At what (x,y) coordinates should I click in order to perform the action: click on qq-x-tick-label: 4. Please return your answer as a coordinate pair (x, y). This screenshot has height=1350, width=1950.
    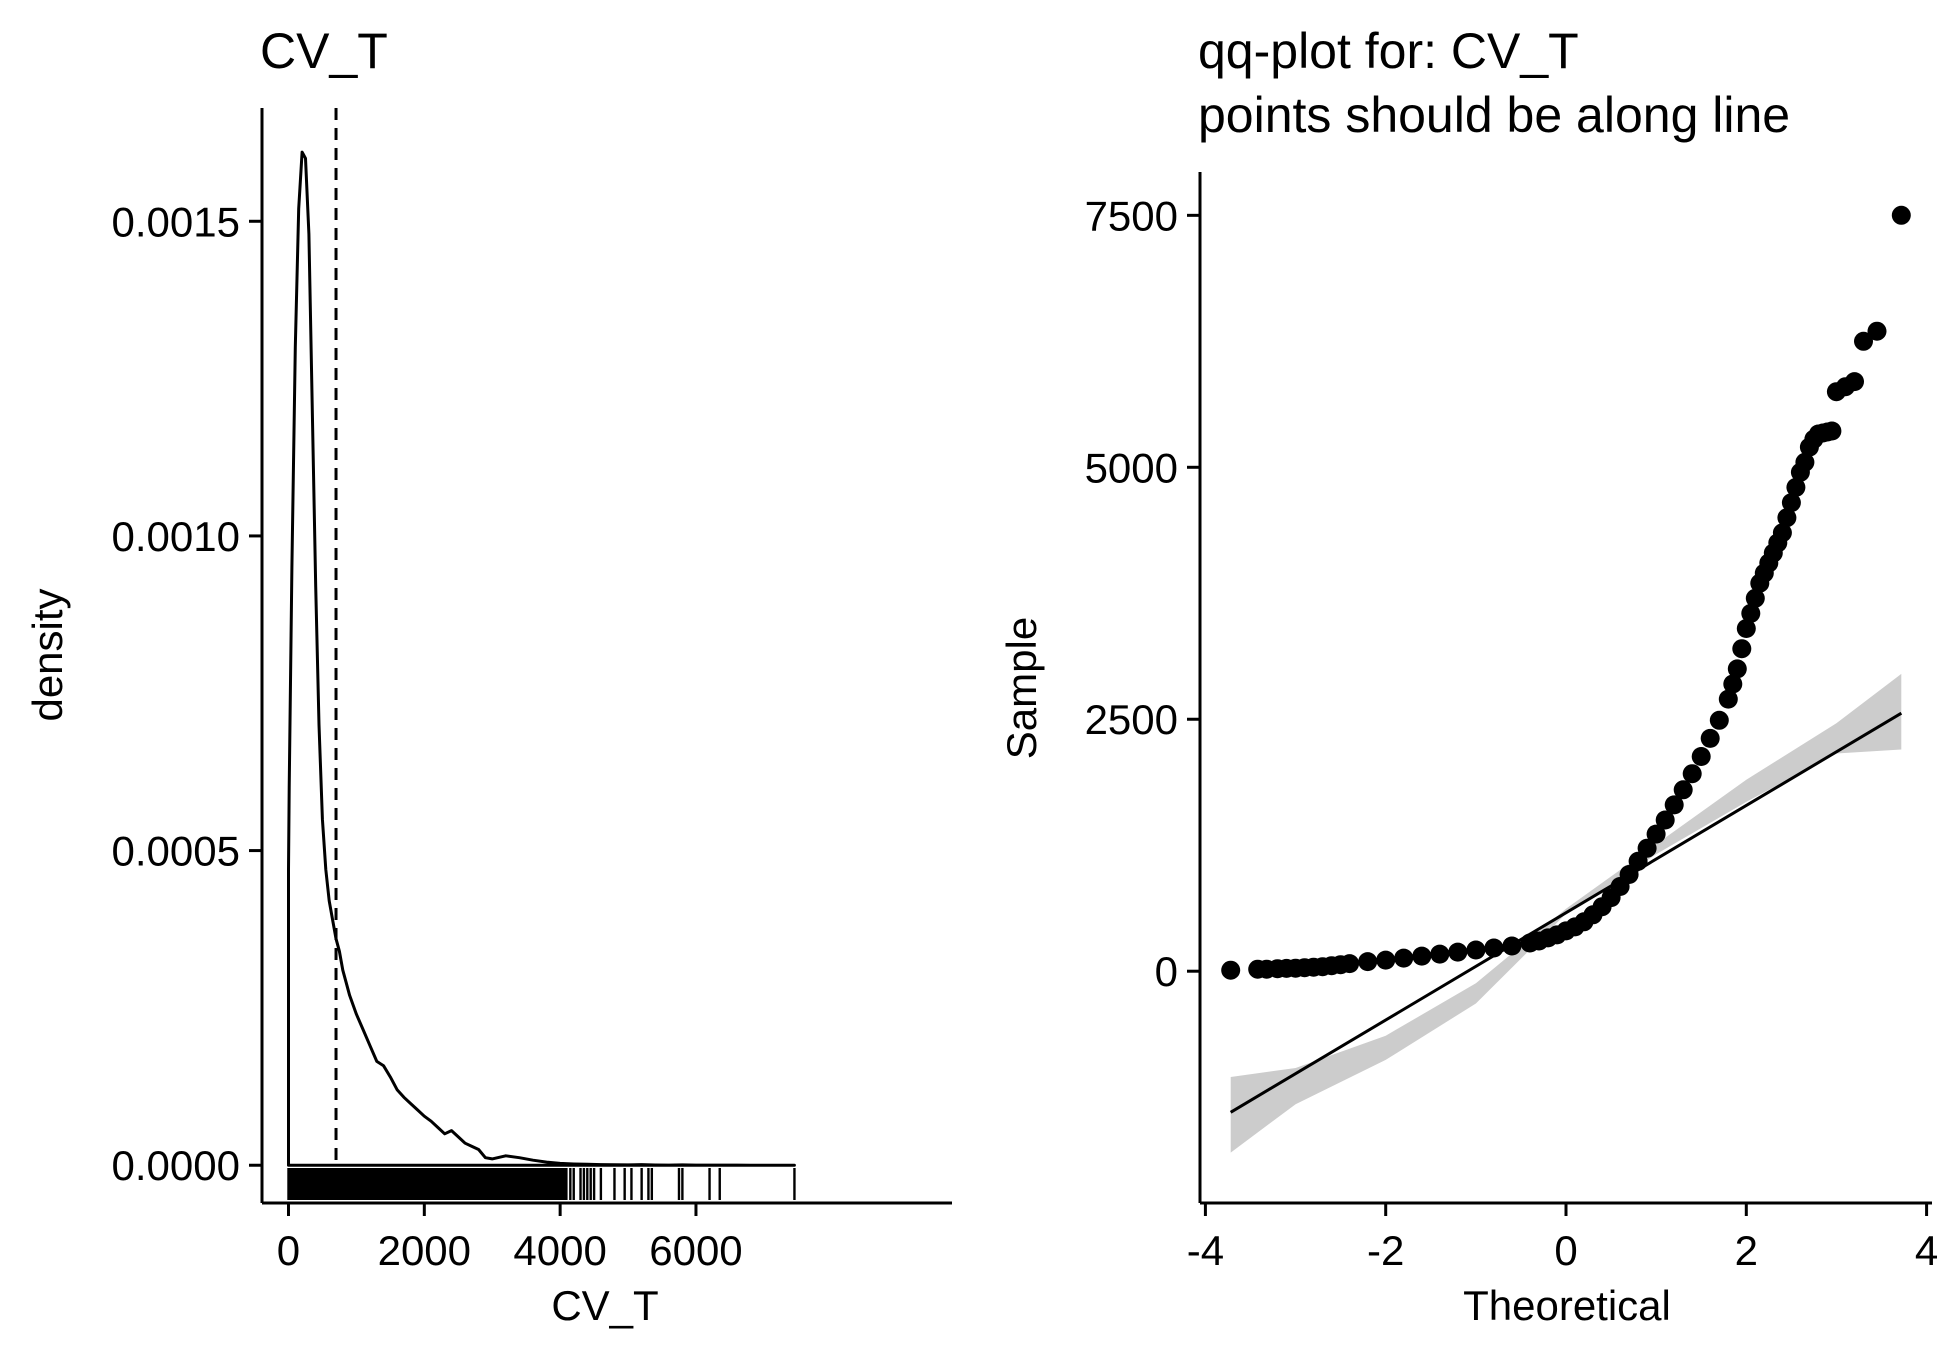
    Looking at the image, I should click on (1926, 1250).